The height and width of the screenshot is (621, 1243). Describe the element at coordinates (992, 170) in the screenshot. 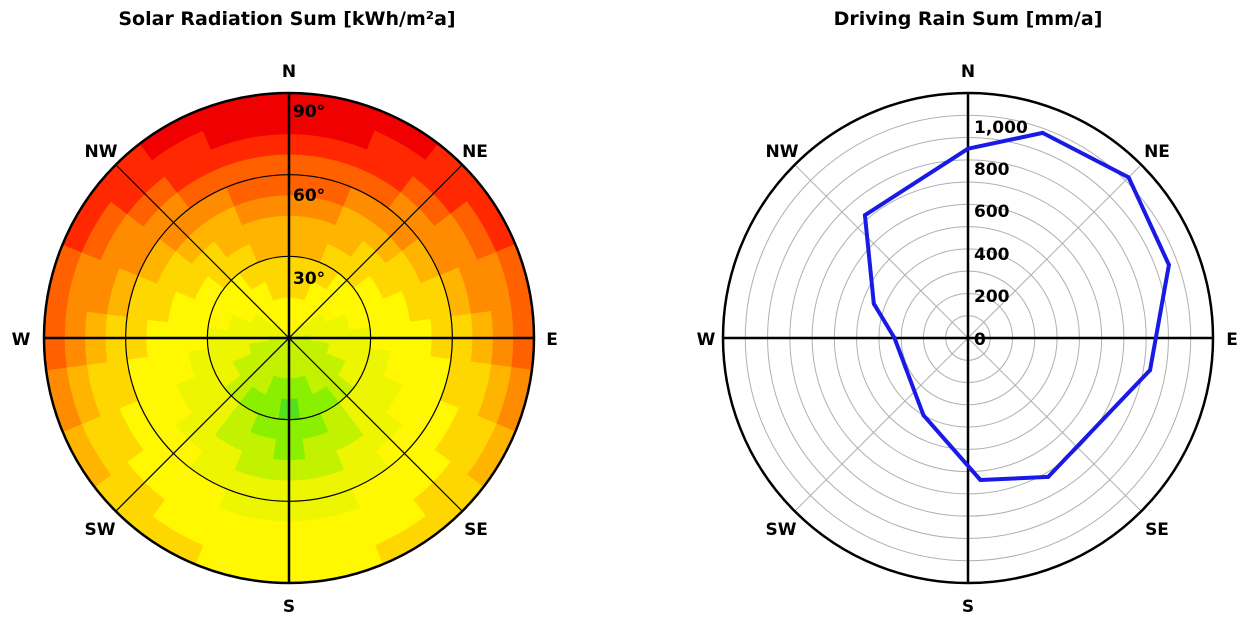

I see `tick-label-800: 800` at that location.